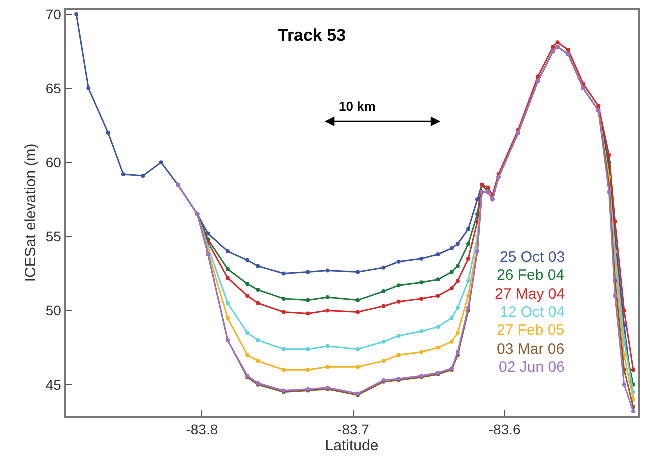 The height and width of the screenshot is (464, 646). Describe the element at coordinates (54, 162) in the screenshot. I see `y-tick-label: 60` at that location.